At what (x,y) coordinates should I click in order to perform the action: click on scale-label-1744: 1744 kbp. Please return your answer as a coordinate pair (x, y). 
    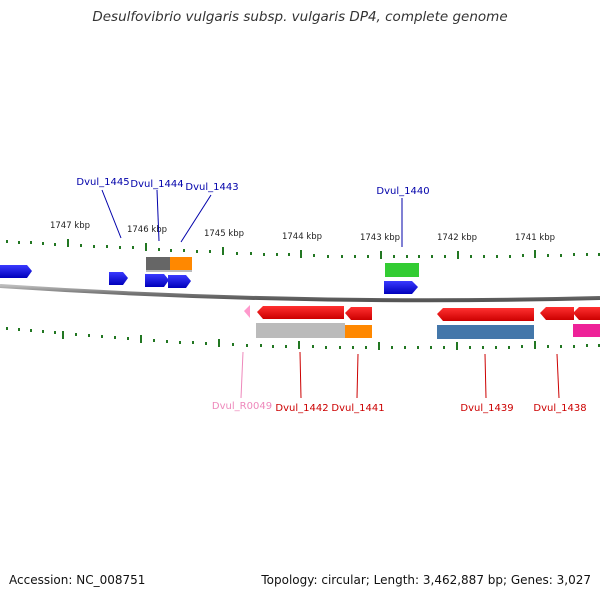
    Looking at the image, I should click on (302, 237).